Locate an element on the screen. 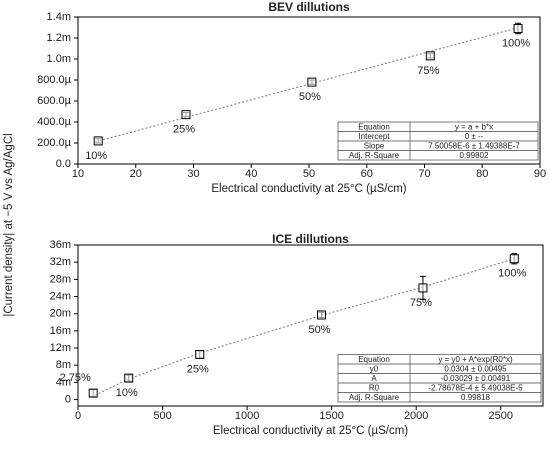 Image resolution: width=550 pixels, height=449 pixels. x-tick-label: 80 is located at coordinates (482, 174).